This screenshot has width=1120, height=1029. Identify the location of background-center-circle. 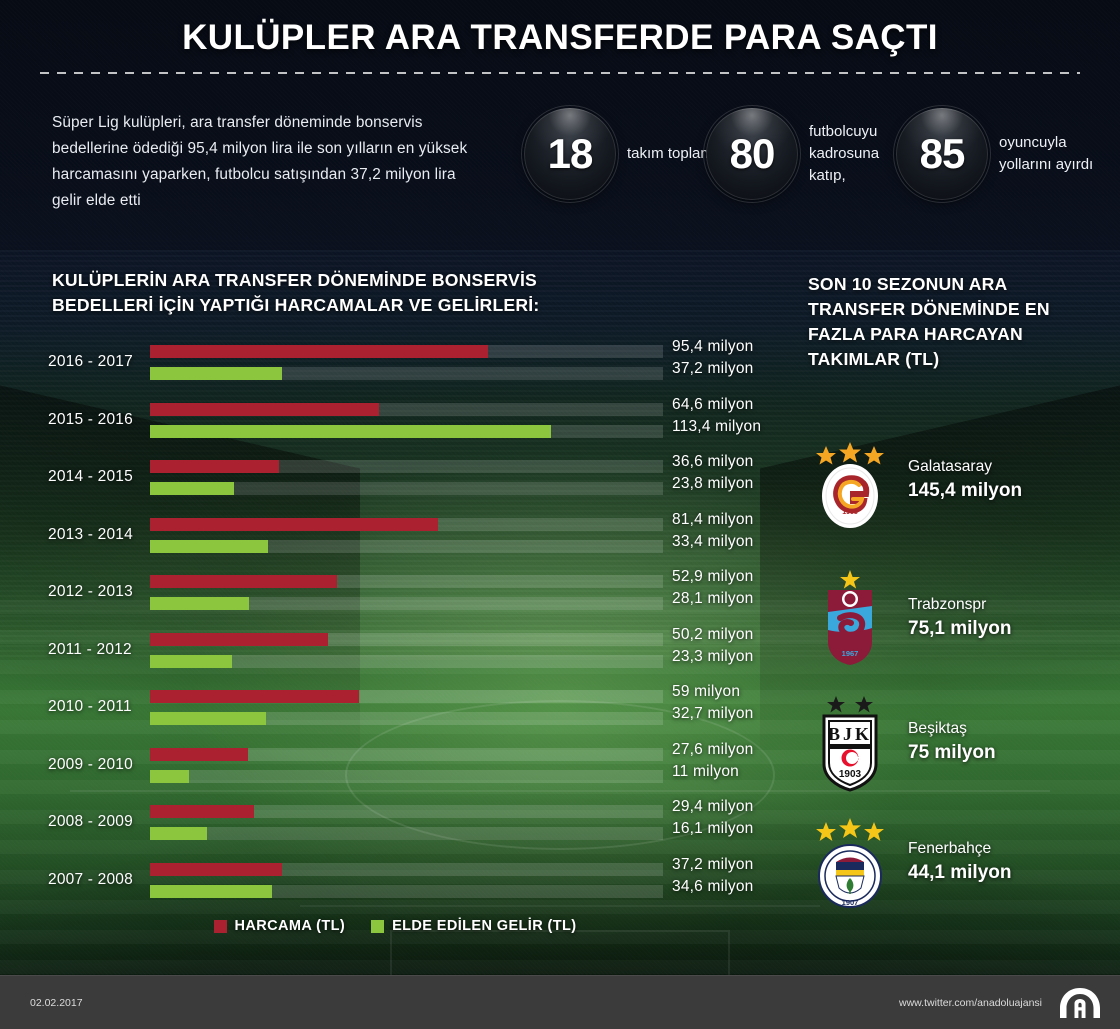
(560, 775).